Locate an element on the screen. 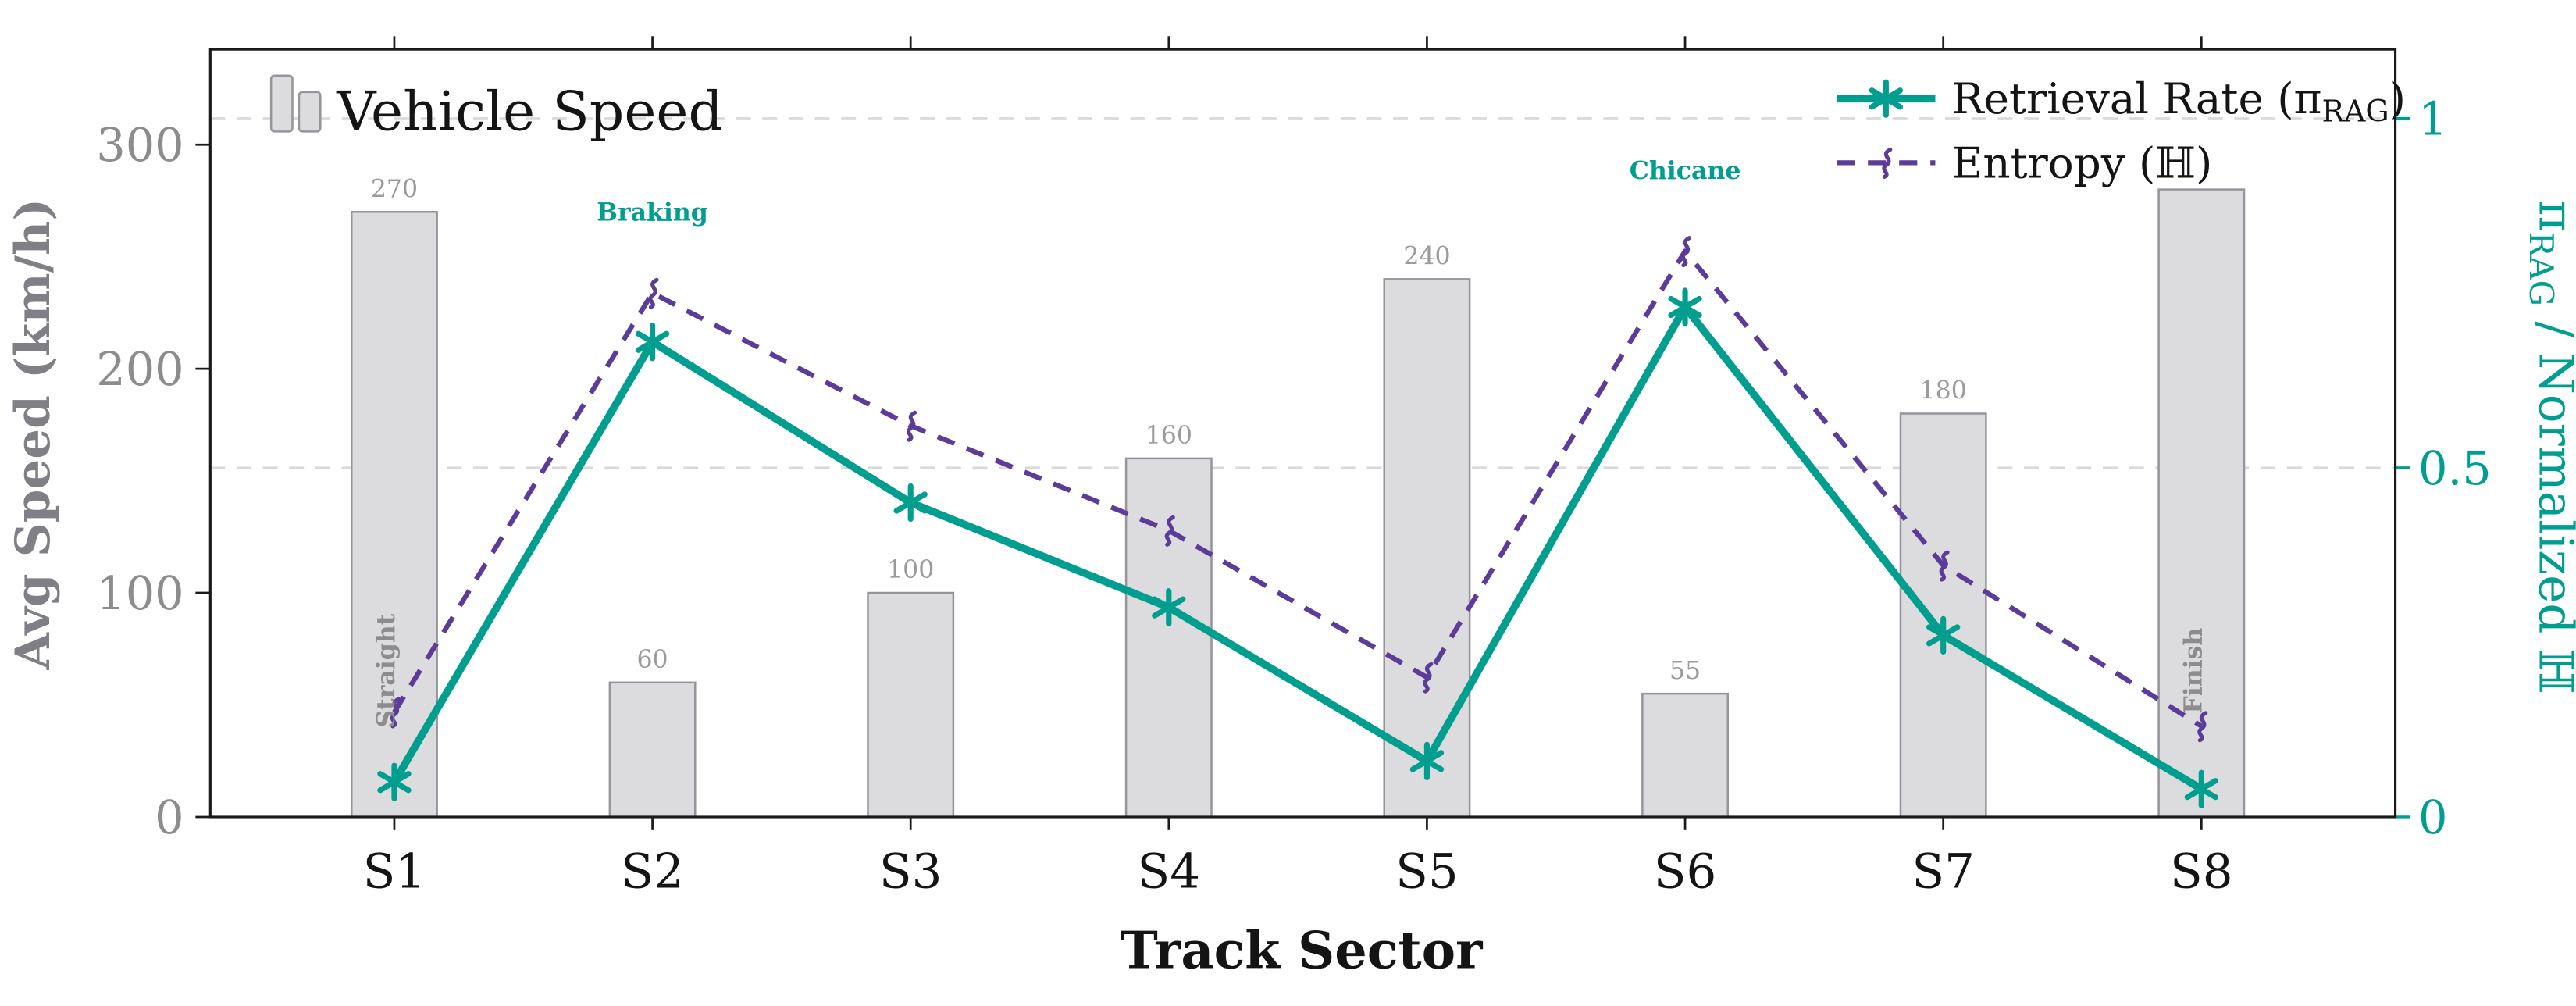  bar-S3 is located at coordinates (911, 705).